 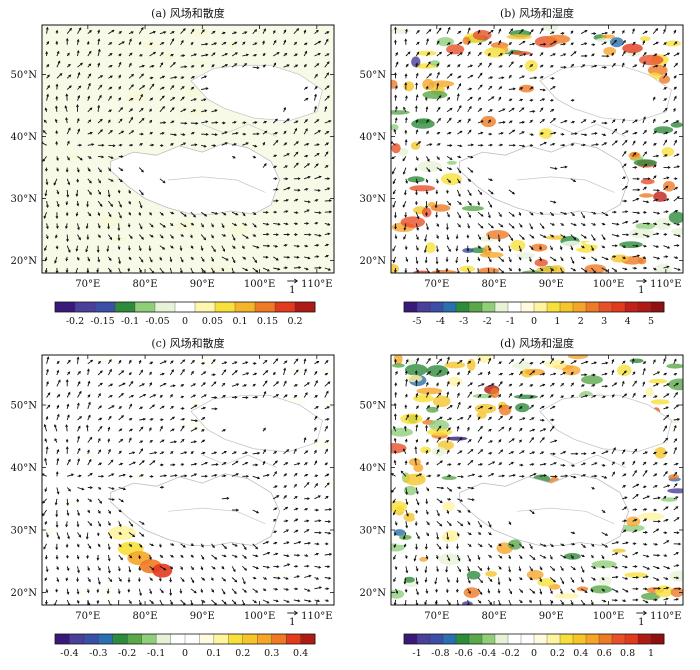 What do you see at coordinates (628, 321) in the screenshot?
I see `colorbar-label: 4` at bounding box center [628, 321].